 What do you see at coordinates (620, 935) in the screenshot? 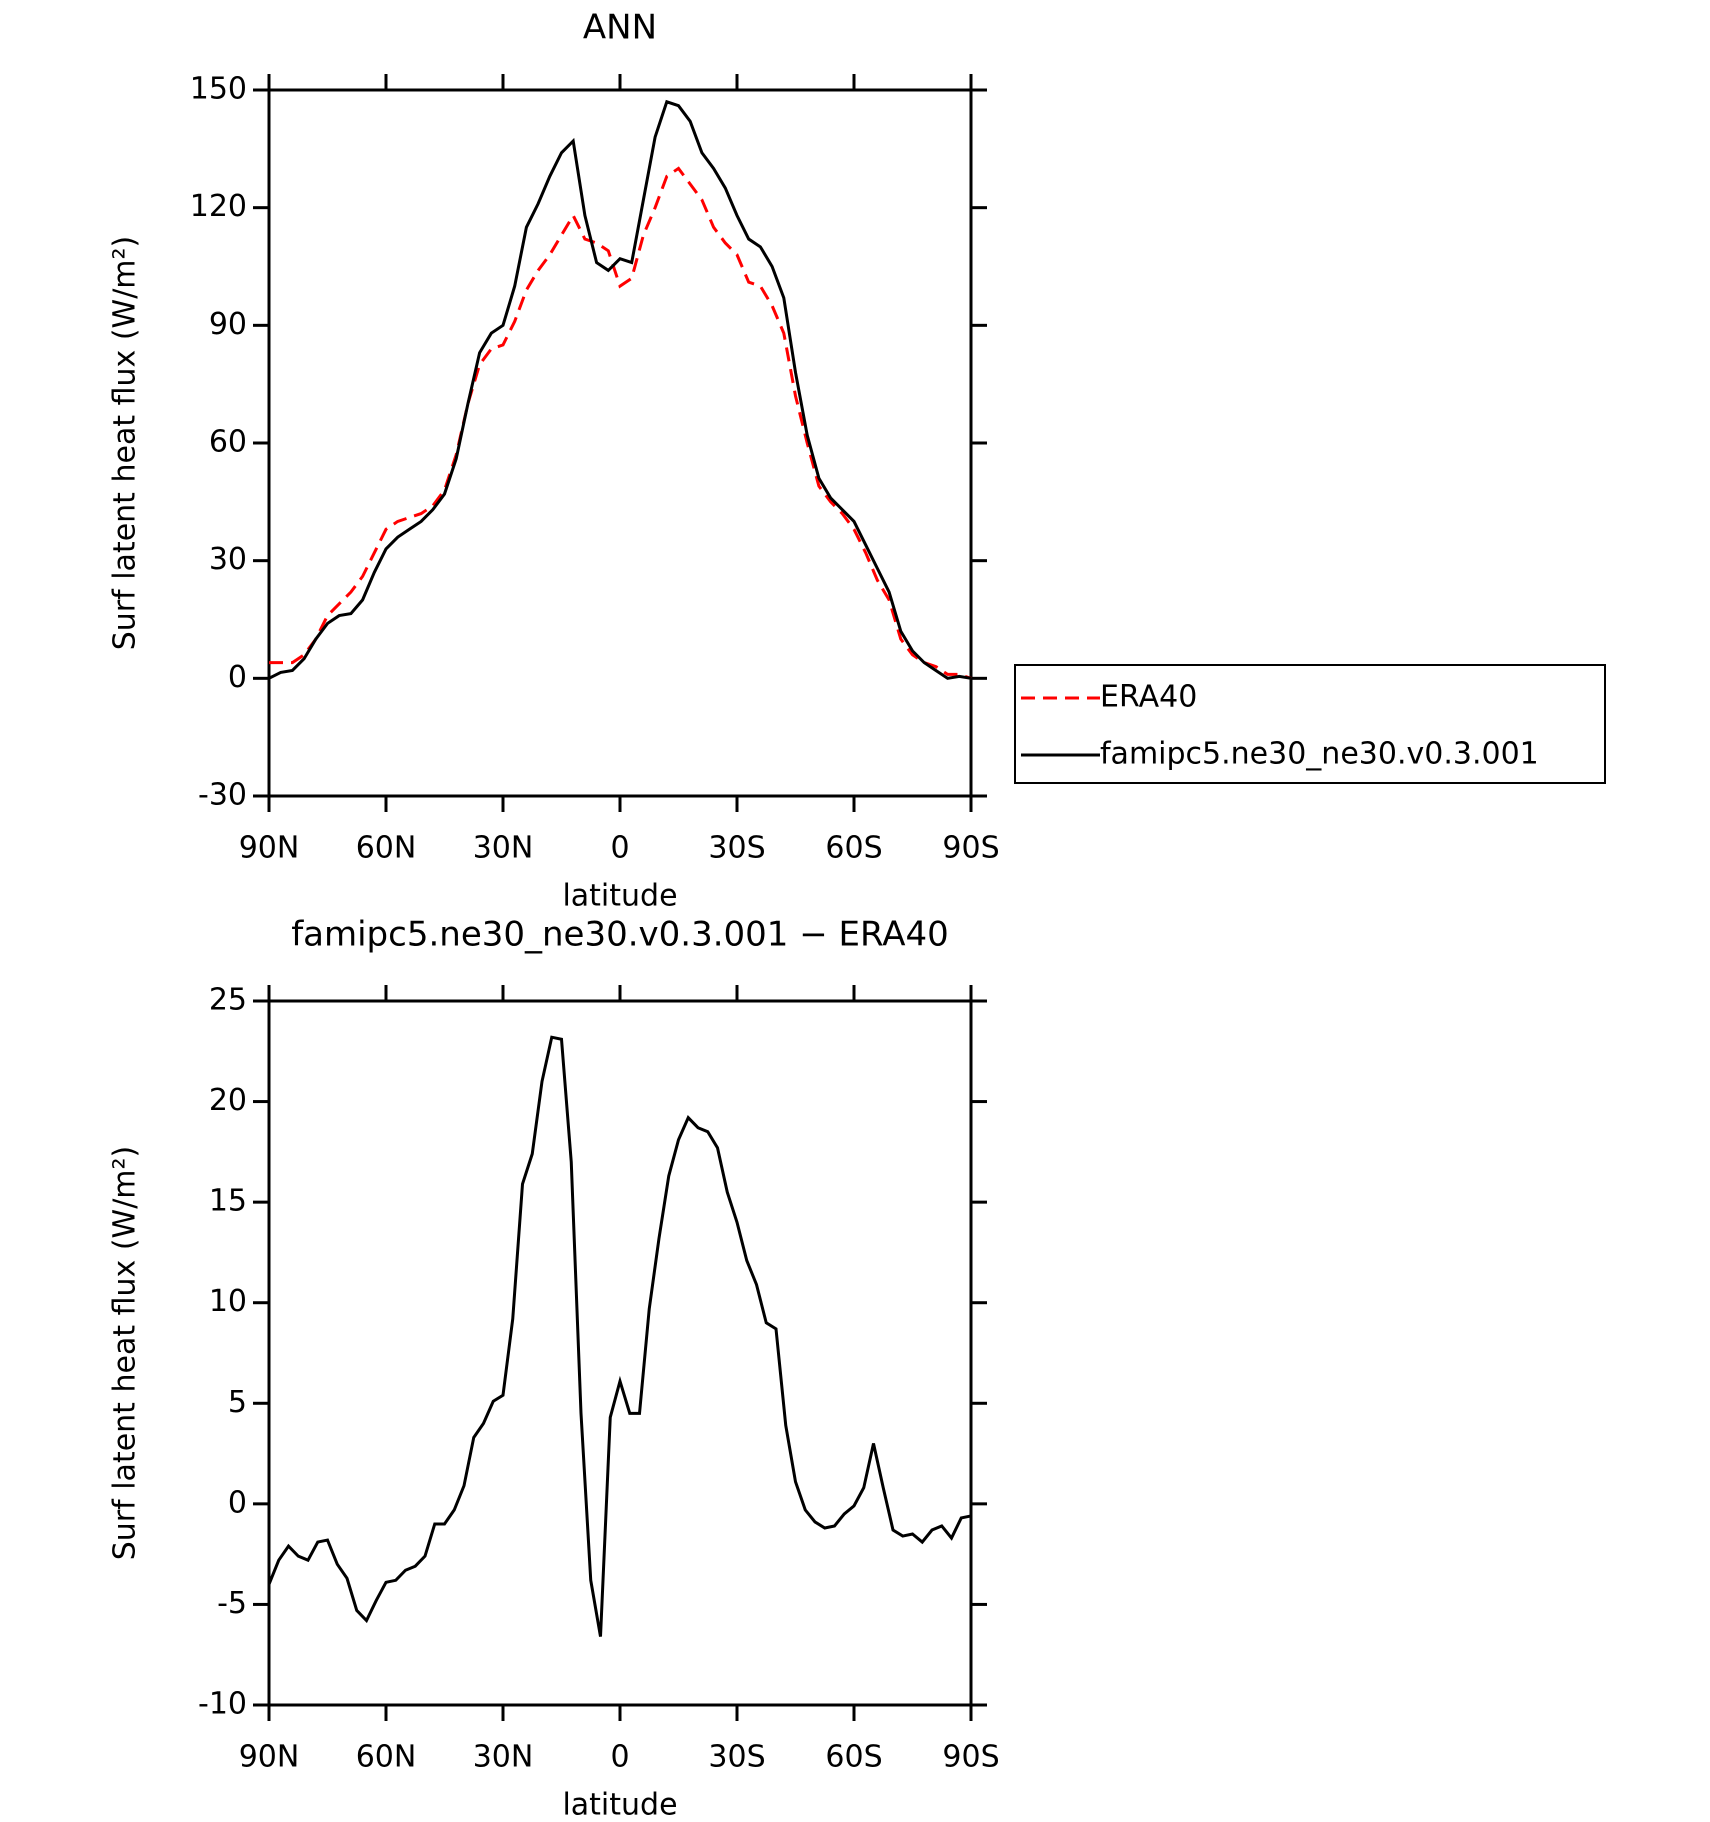
I see `chart-title: famipc5.ne30_ne30.v0.3.001 − ERA40` at bounding box center [620, 935].